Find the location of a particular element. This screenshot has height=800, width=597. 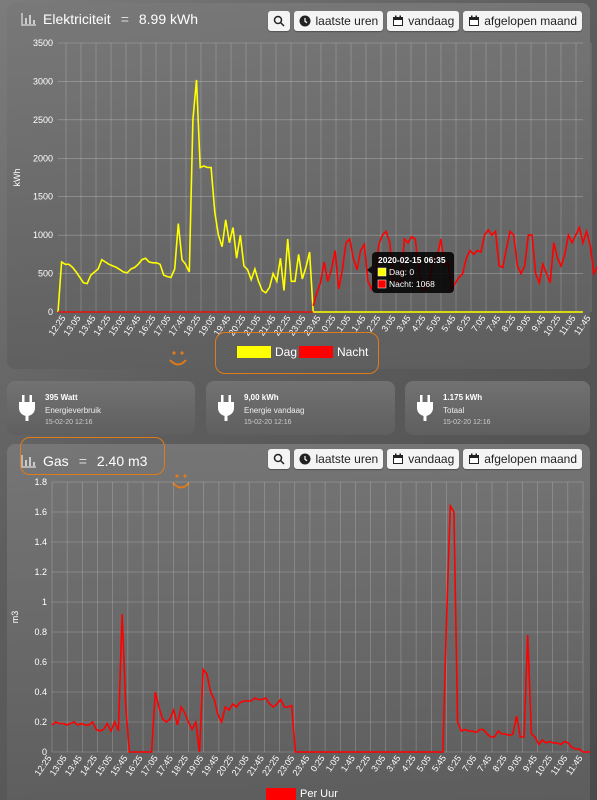

electricity-header: Elektriciteit = 8.99 kWh is located at coordinates (109, 19).